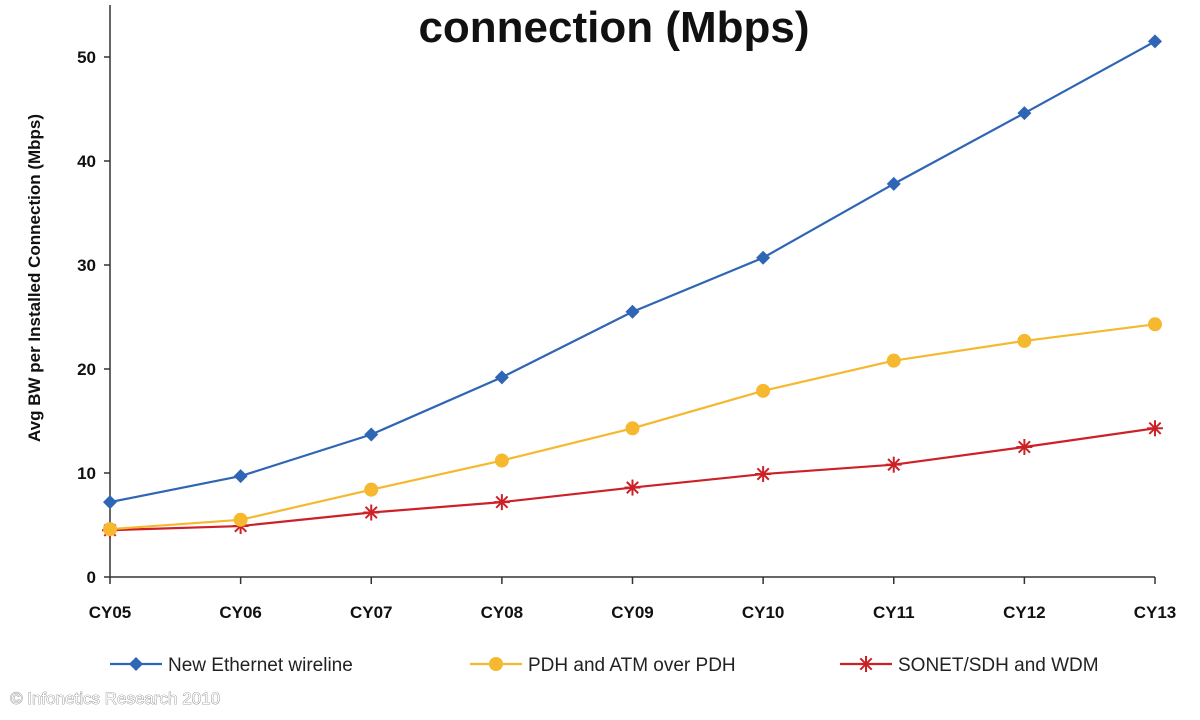 Image resolution: width=1200 pixels, height=720 pixels. What do you see at coordinates (502, 612) in the screenshot?
I see `x-tick-label: CY08` at bounding box center [502, 612].